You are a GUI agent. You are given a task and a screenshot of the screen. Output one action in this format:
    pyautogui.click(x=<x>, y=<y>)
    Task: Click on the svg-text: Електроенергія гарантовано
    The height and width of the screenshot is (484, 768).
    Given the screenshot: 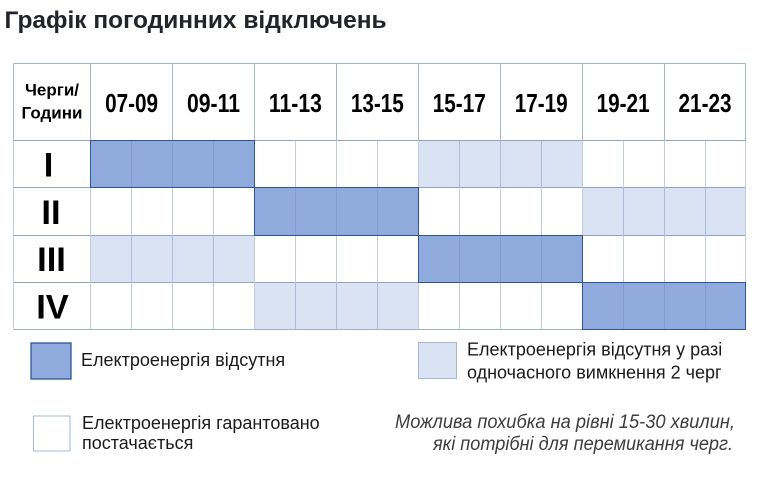 What is the action you would take?
    pyautogui.click(x=201, y=423)
    